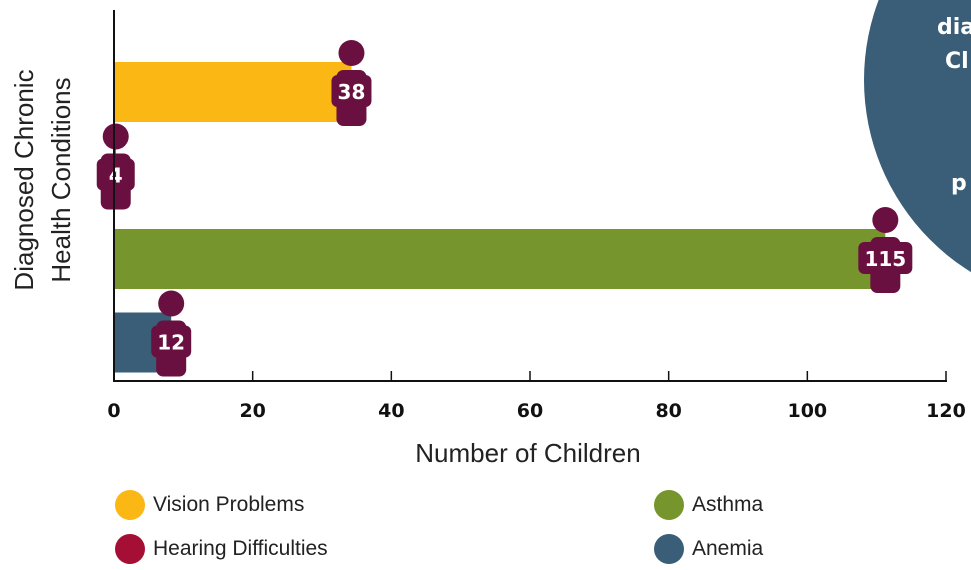 The image size is (971, 570). What do you see at coordinates (807, 411) in the screenshot?
I see `x-tick-label-100: 100` at bounding box center [807, 411].